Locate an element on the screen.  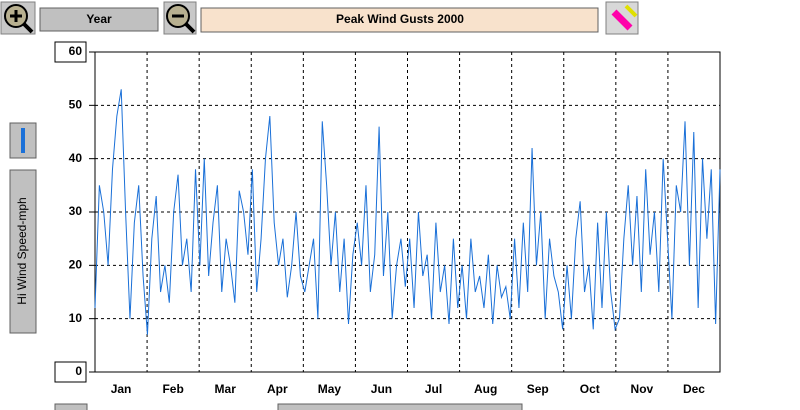
x-tick-label: Sep is located at coordinates (538, 389).